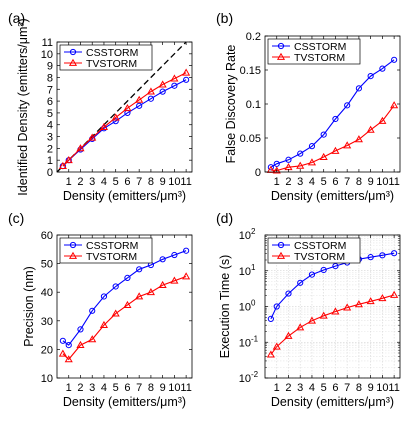 Image resolution: width=407 pixels, height=426 pixels. Describe the element at coordinates (47, 265) in the screenshot. I see `y-tick-label: 50` at that location.